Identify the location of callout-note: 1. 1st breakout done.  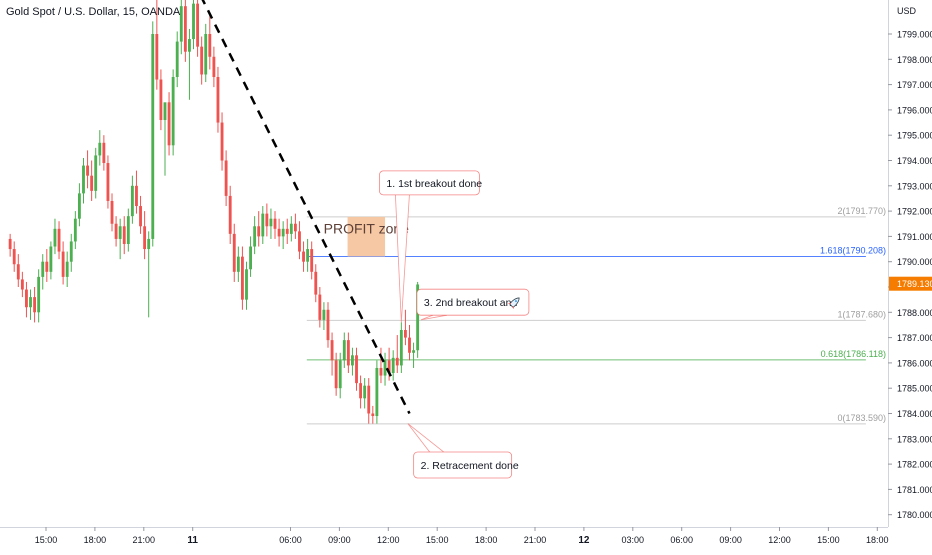
(430, 246).